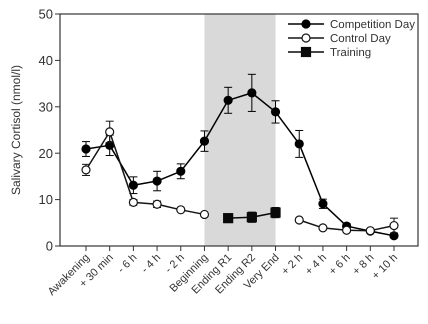 The image size is (428, 324). Describe the element at coordinates (151, 264) in the screenshot. I see `x-tick-label: - 4 h` at that location.